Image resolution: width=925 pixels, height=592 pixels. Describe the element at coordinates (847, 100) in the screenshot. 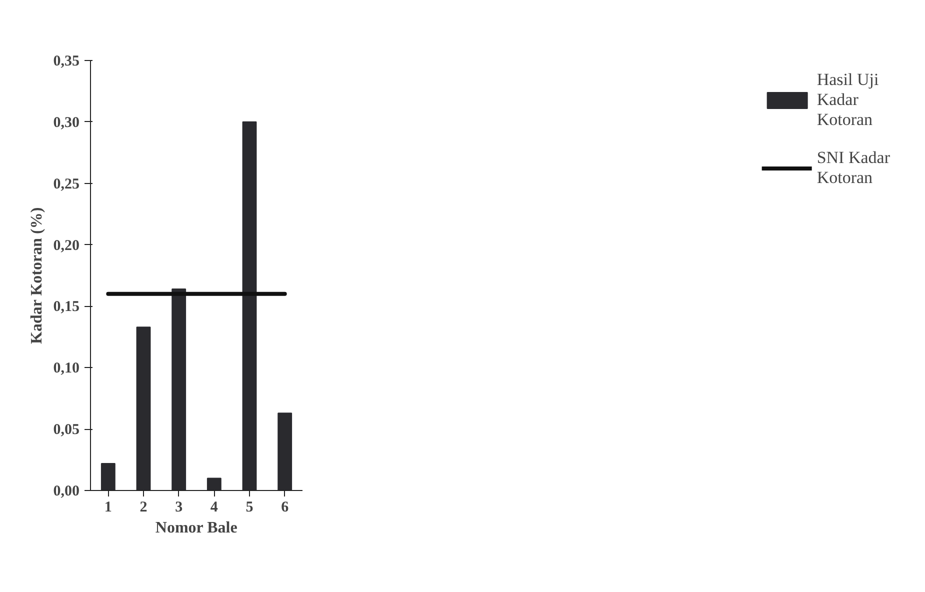

I see `legend-label: Hasil Uji Kadar Kotoran` at that location.